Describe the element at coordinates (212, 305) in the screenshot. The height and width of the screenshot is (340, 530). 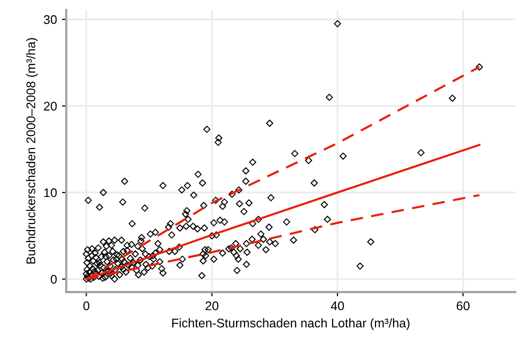
I see `x-tick-label: 20` at that location.